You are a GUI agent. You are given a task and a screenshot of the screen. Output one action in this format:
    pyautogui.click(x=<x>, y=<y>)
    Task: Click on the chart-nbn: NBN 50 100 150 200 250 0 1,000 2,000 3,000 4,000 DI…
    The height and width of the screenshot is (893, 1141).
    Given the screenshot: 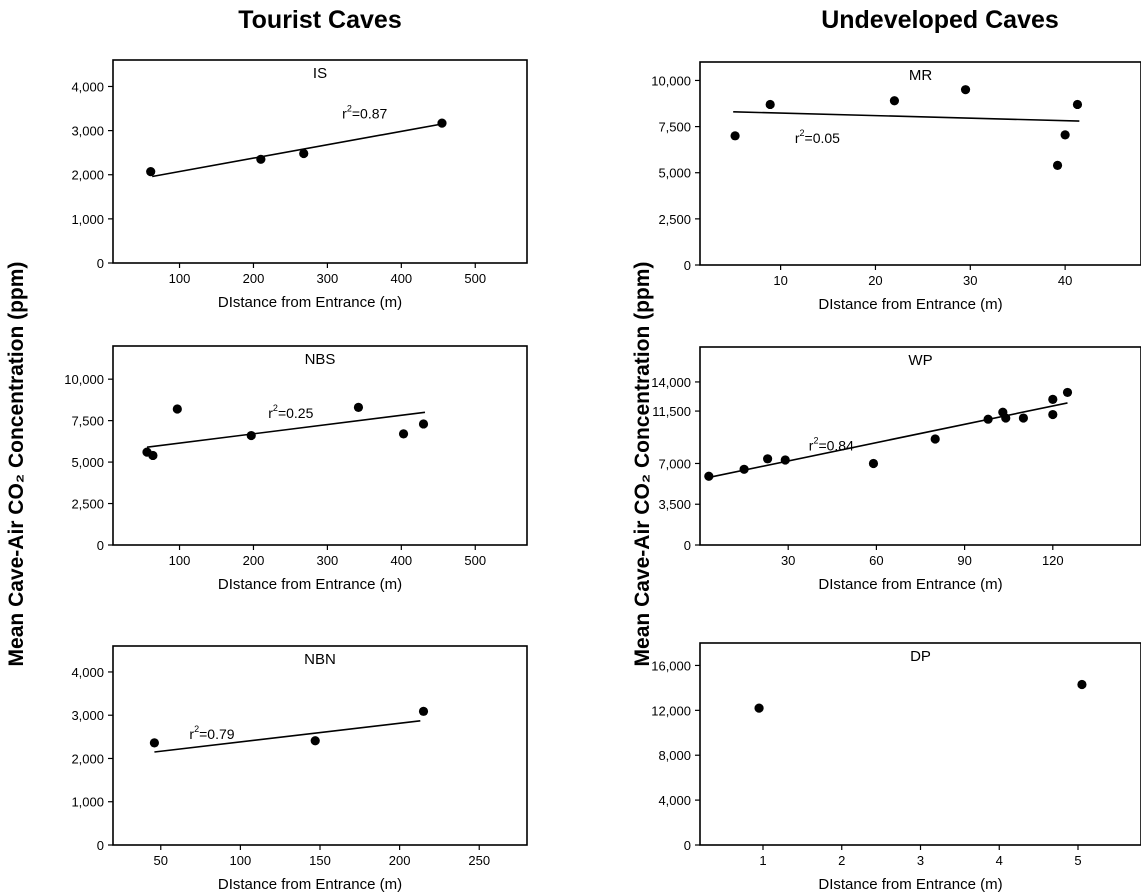 What is the action you would take?
    pyautogui.click(x=299, y=769)
    